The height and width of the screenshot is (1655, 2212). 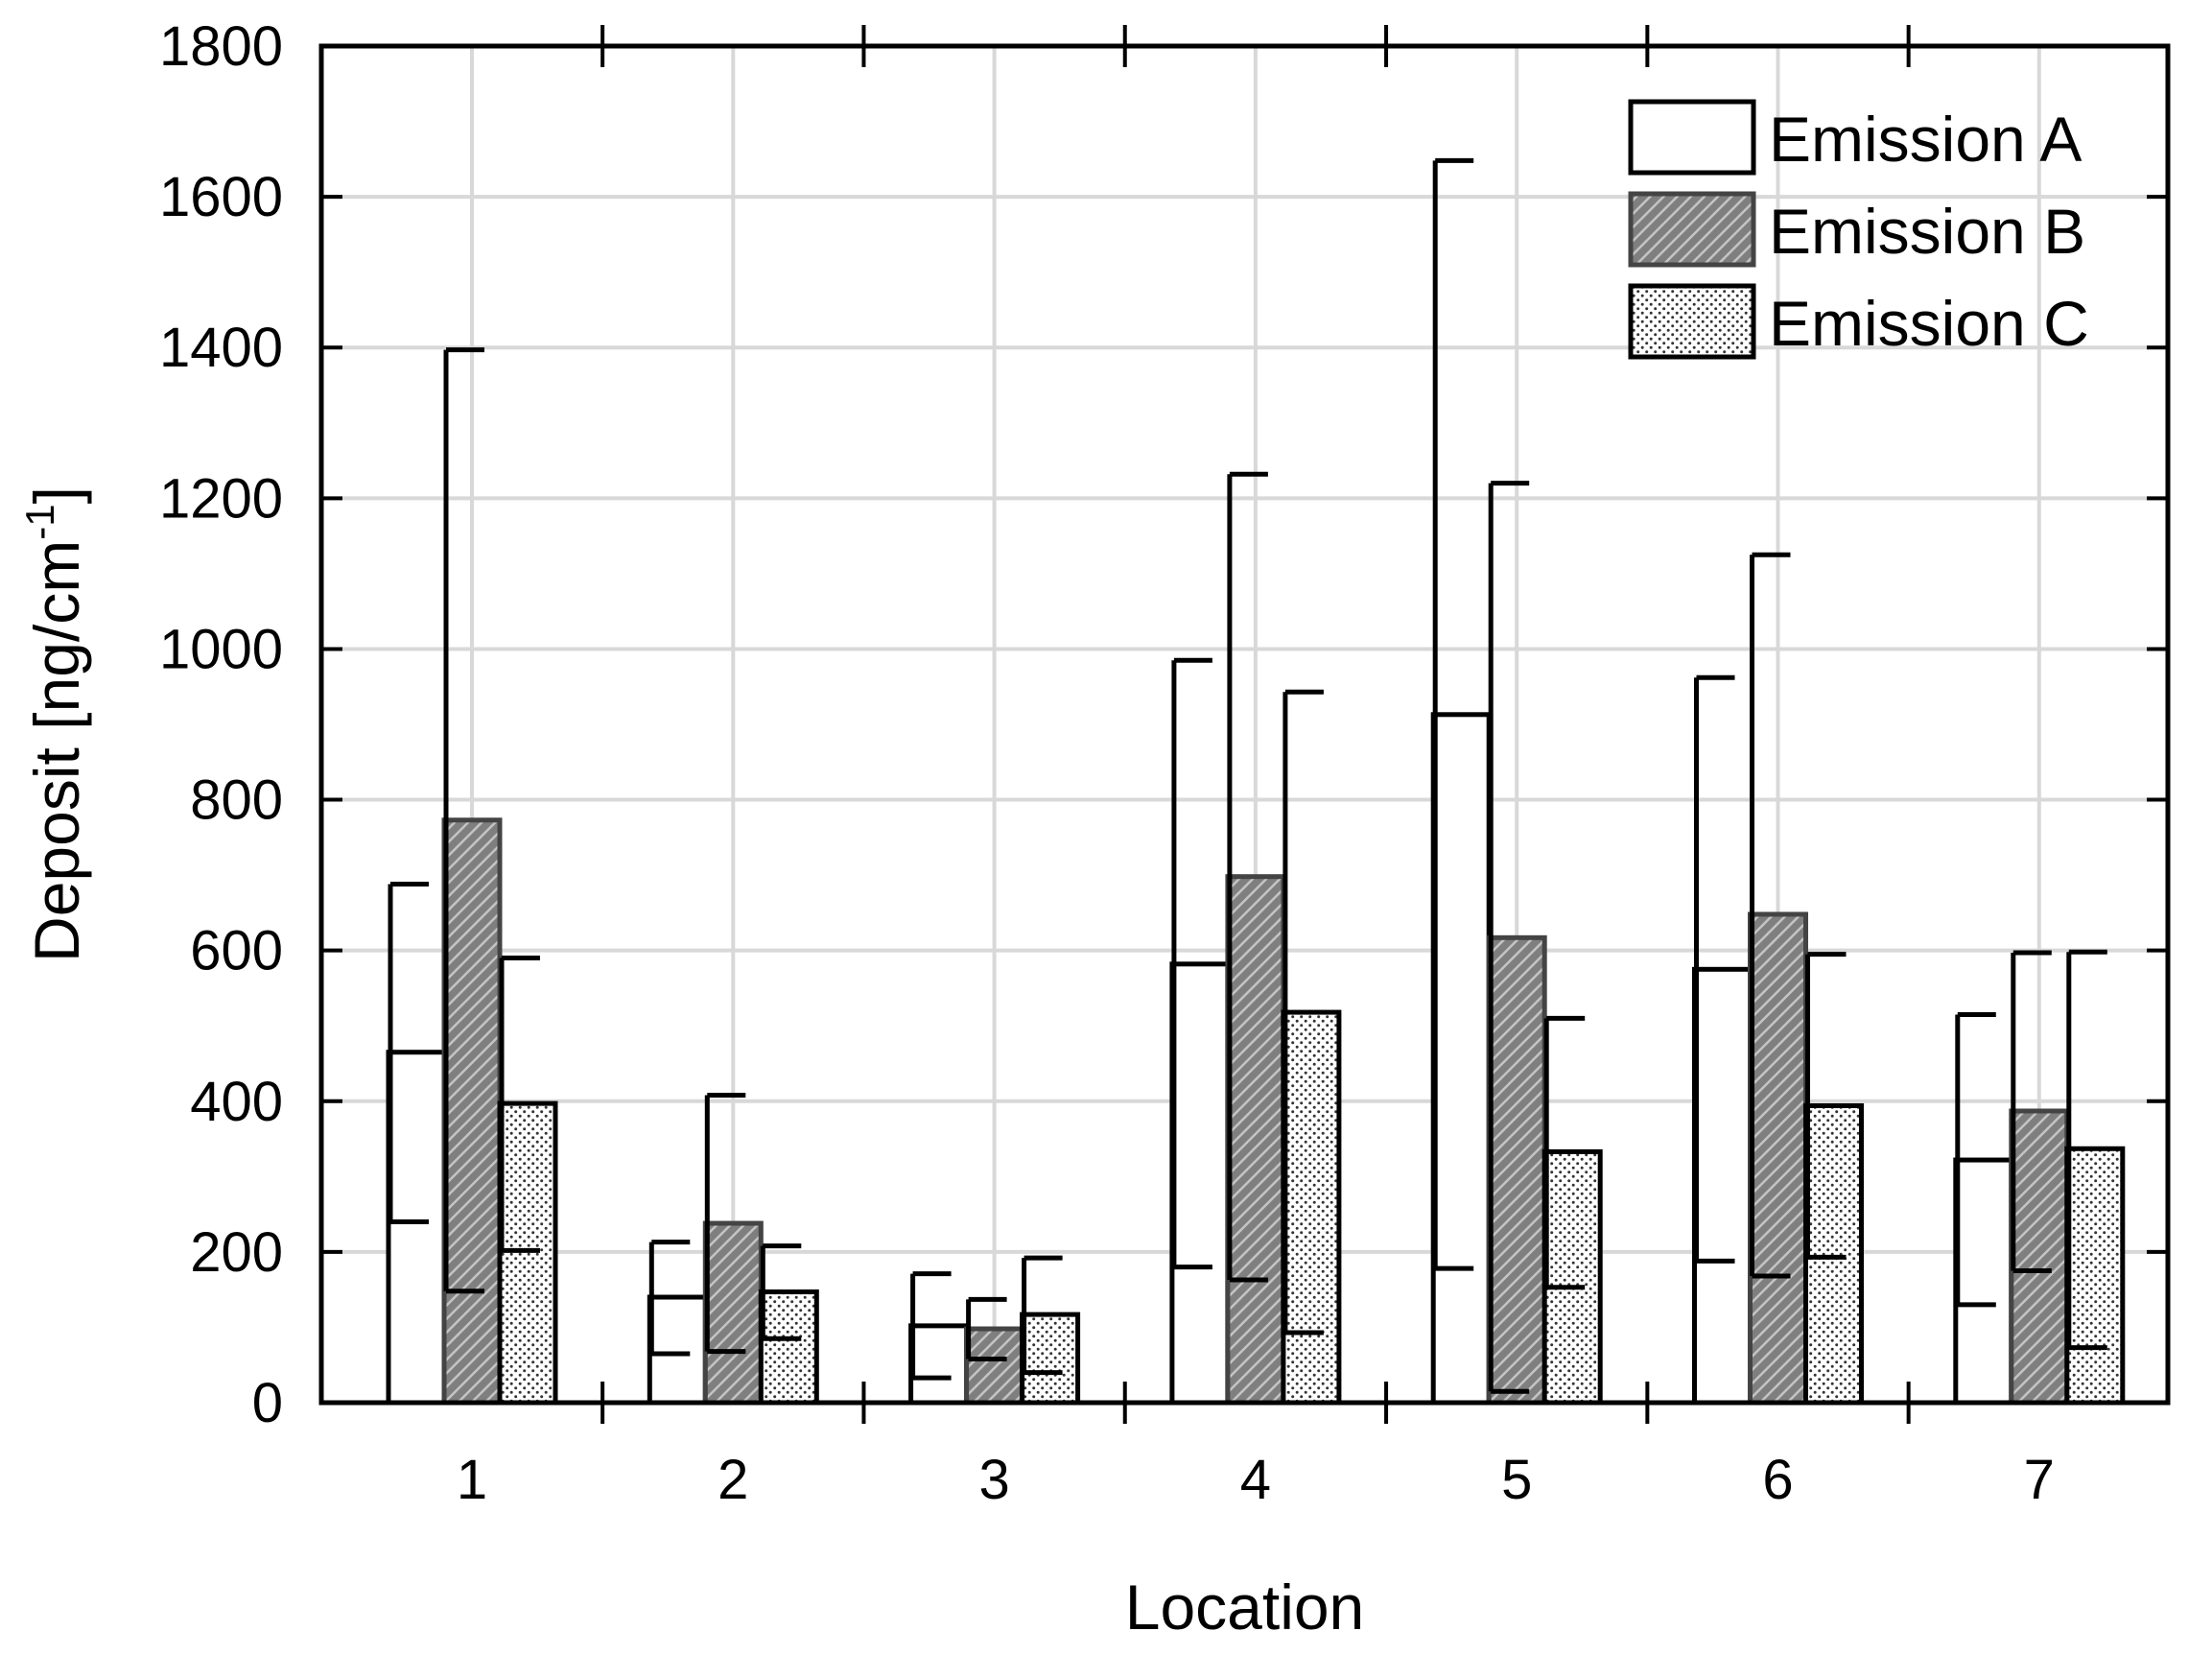 I want to click on y-tick-label: 800, so click(x=236, y=800).